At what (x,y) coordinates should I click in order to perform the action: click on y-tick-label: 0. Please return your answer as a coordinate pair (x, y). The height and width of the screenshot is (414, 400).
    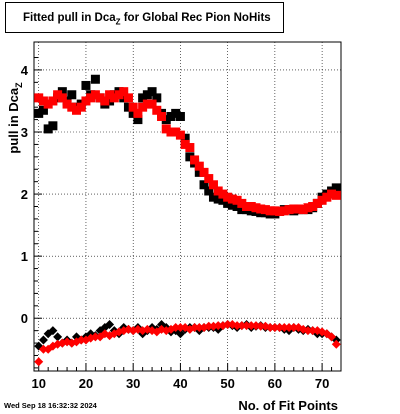
    Looking at the image, I should click on (24, 318).